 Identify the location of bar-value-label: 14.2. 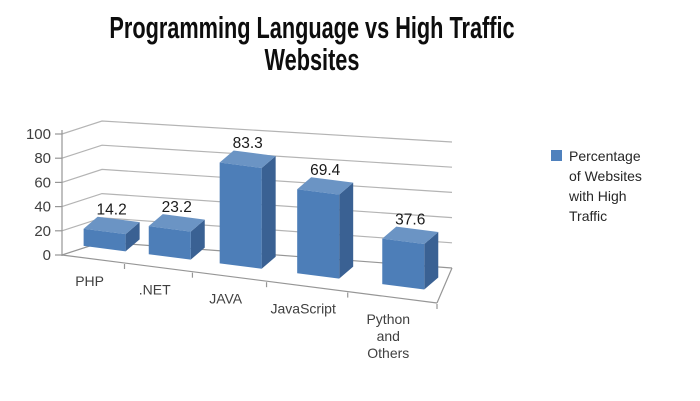
(112, 209).